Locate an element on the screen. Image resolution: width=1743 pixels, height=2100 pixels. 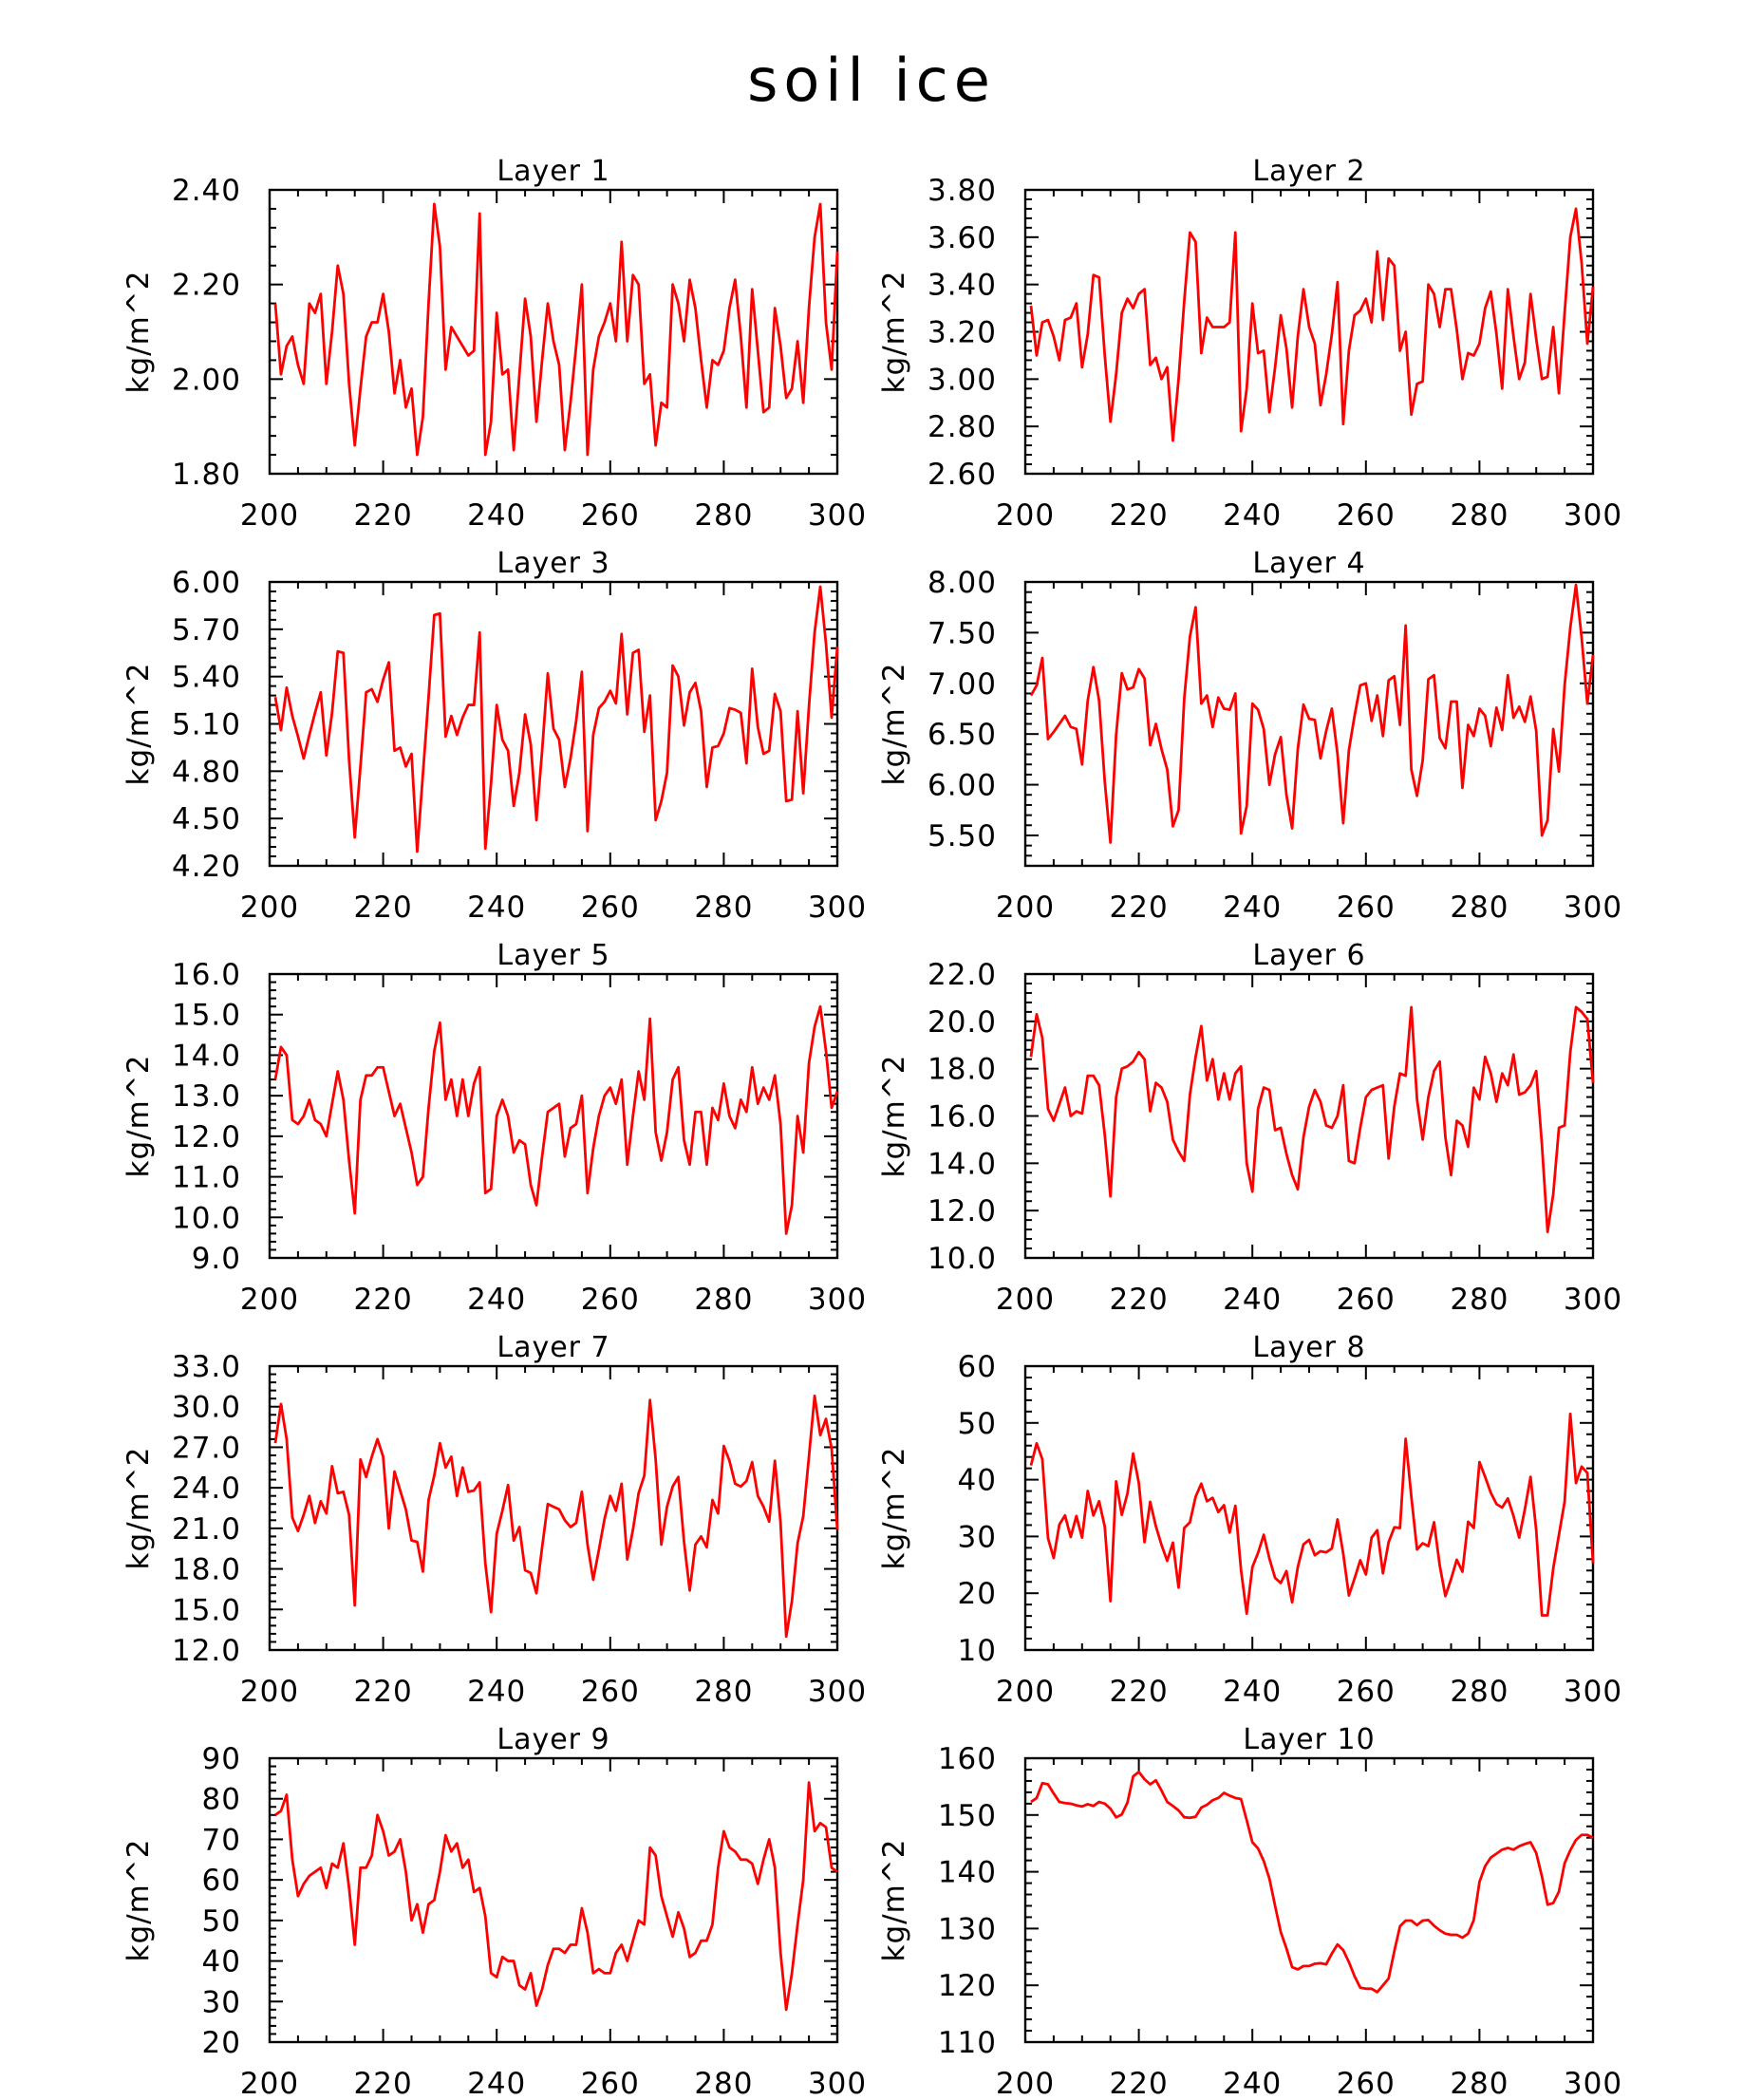
y-tick-label: 16.0 is located at coordinates (206, 975).